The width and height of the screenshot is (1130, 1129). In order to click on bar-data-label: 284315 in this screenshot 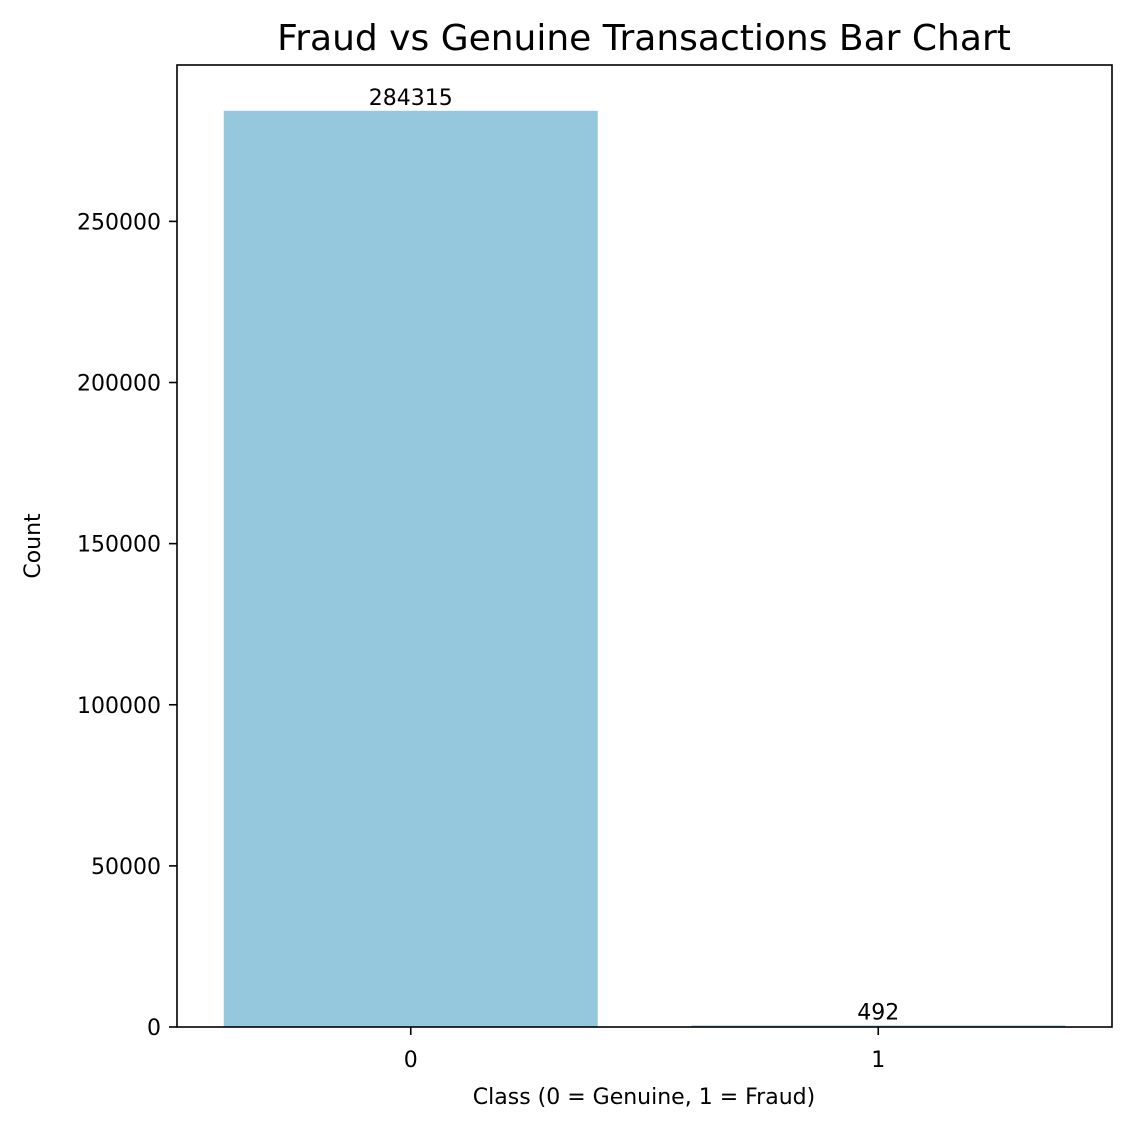, I will do `click(411, 98)`.